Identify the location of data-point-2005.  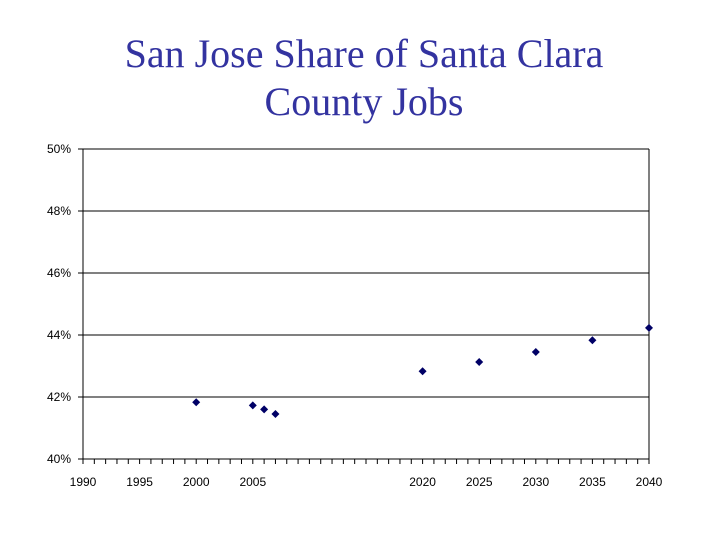
(252, 405).